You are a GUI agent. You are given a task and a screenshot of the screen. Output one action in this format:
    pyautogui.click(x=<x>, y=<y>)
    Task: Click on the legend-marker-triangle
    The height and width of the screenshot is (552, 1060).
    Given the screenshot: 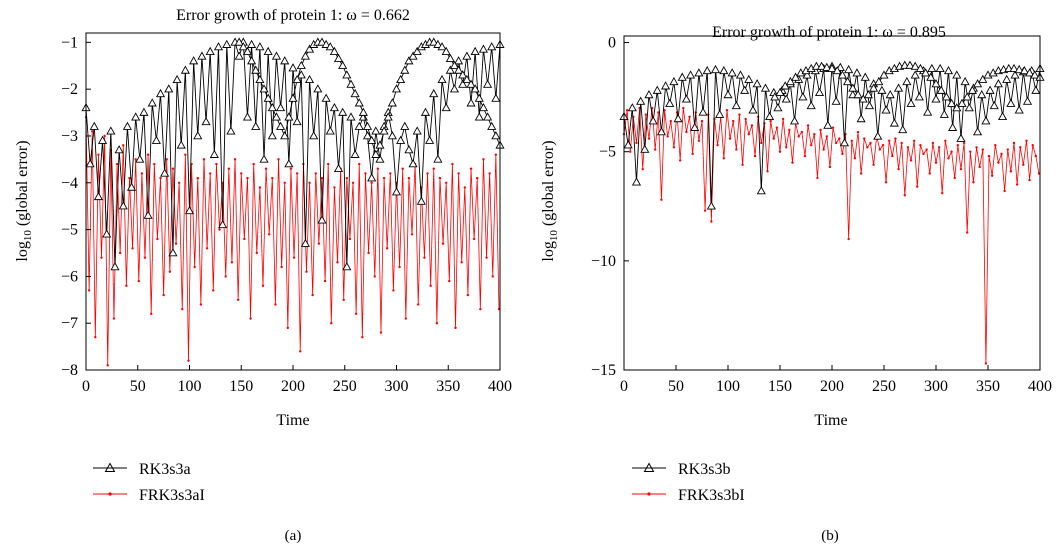 What is the action you would take?
    pyautogui.click(x=110, y=467)
    